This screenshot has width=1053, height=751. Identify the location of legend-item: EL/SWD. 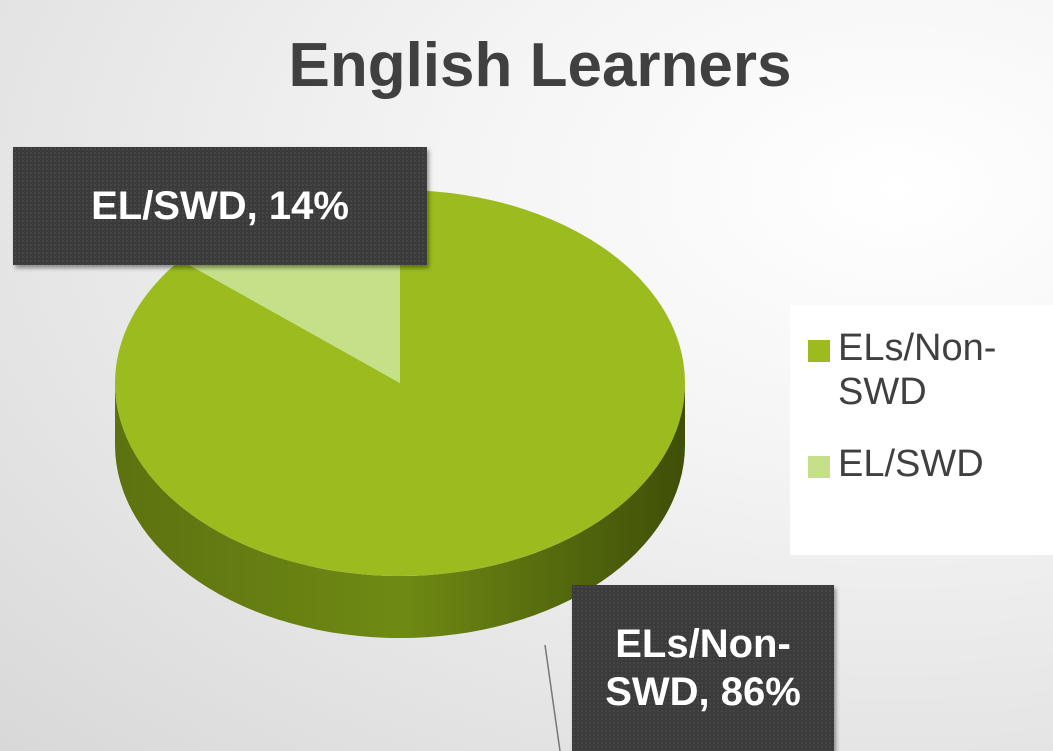
(923, 465).